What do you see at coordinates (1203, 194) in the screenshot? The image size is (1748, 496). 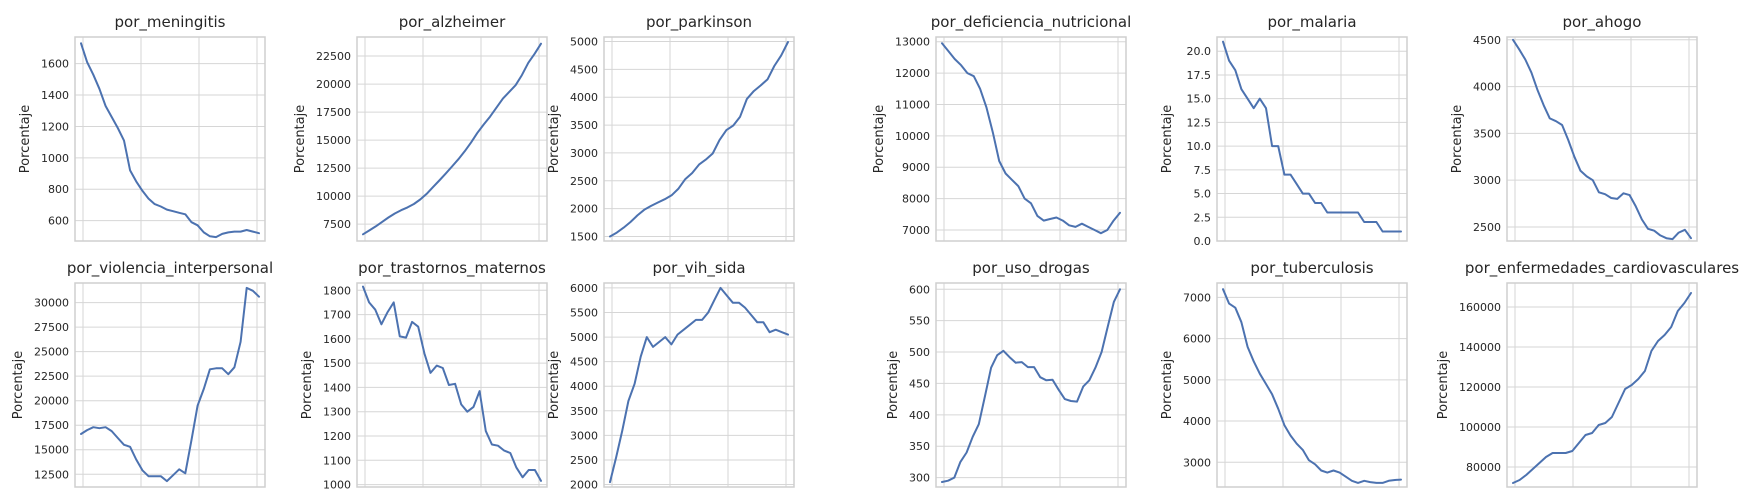 I see `y-tick-label: 5.0` at bounding box center [1203, 194].